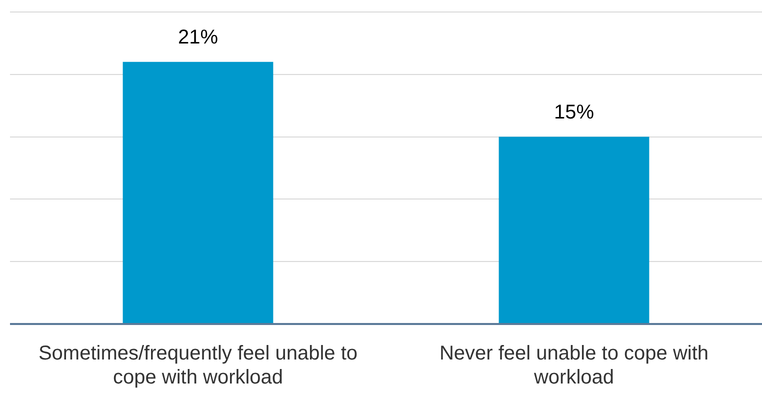 The image size is (762, 408). I want to click on data-label: 15%, so click(574, 112).